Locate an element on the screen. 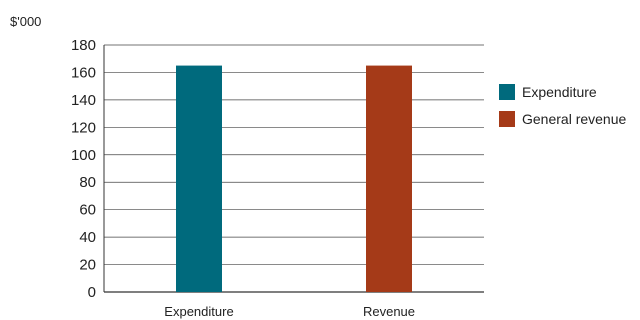 The height and width of the screenshot is (320, 640). x-category-label: Expenditure is located at coordinates (198, 311).